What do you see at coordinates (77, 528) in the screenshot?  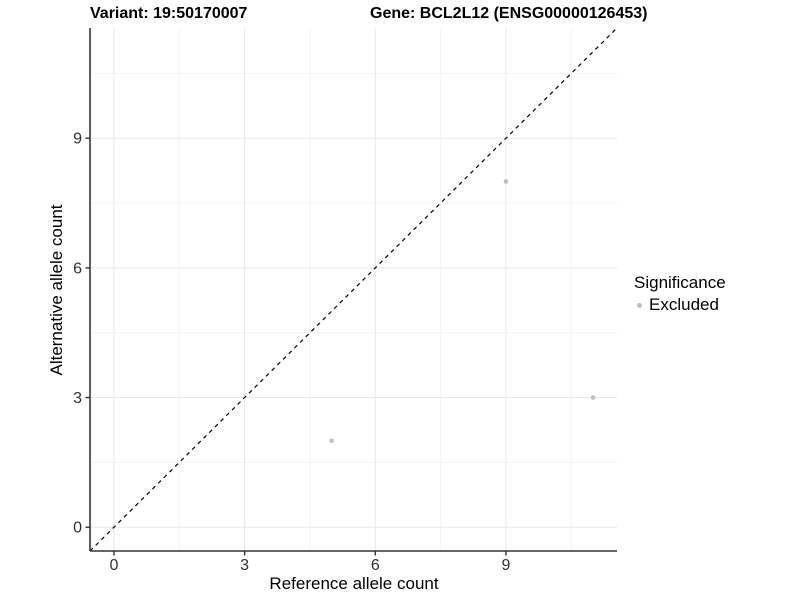 I see `y-tick-label: 0` at bounding box center [77, 528].